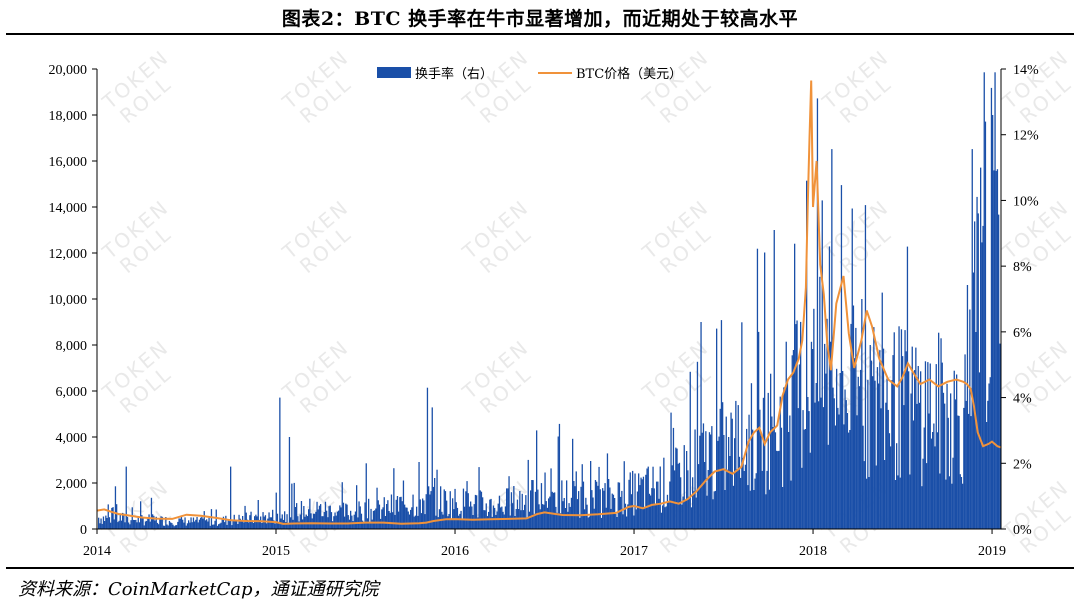 This screenshot has height=604, width=1080. Describe the element at coordinates (540, 19) in the screenshot. I see `chart-title: 图表2：BTC 换手率在牛市显著增加，而近期处于较高水平` at that location.